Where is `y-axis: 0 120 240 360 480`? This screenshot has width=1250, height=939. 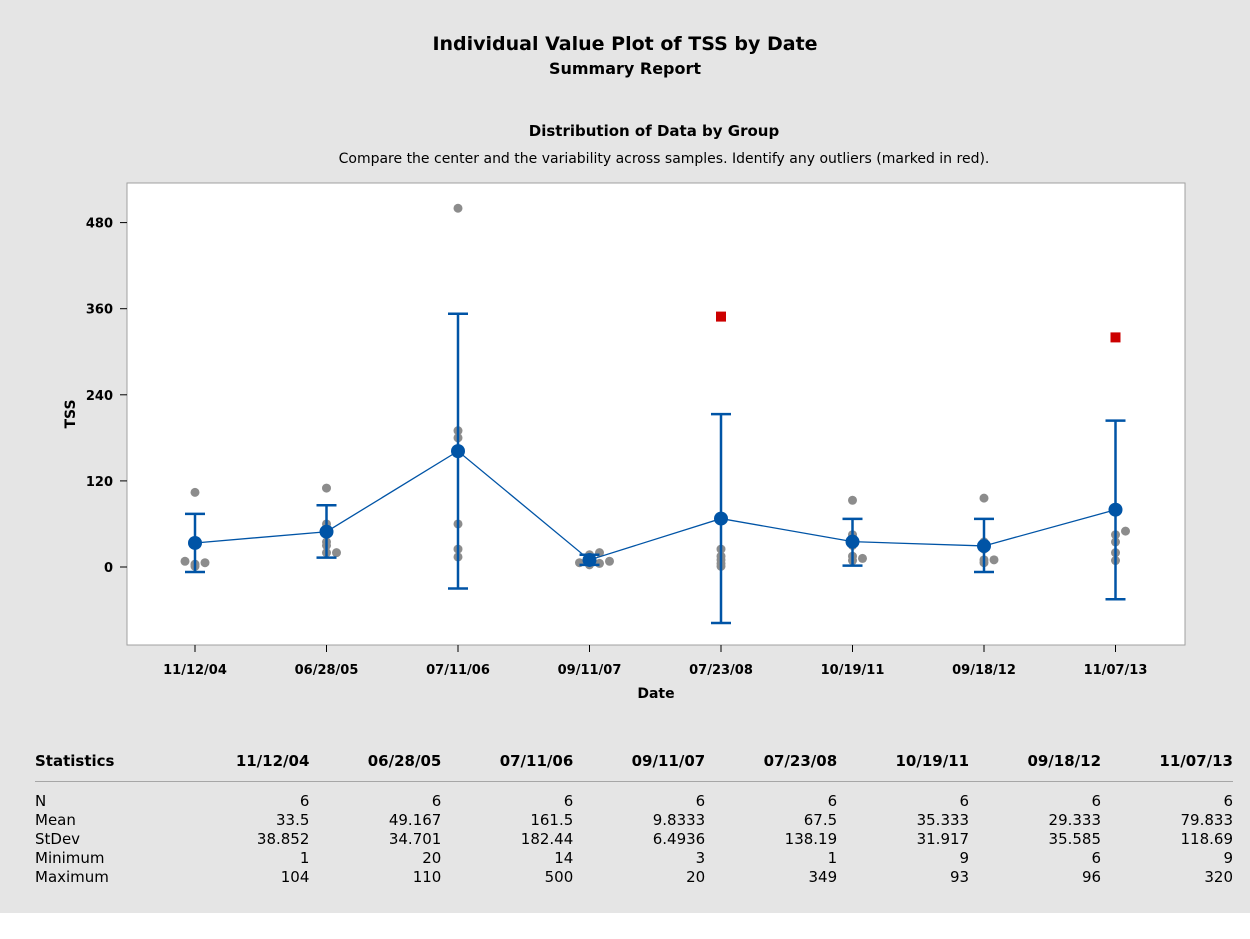
y-axis: 0 120 240 360 480 is located at coordinates (106, 396).